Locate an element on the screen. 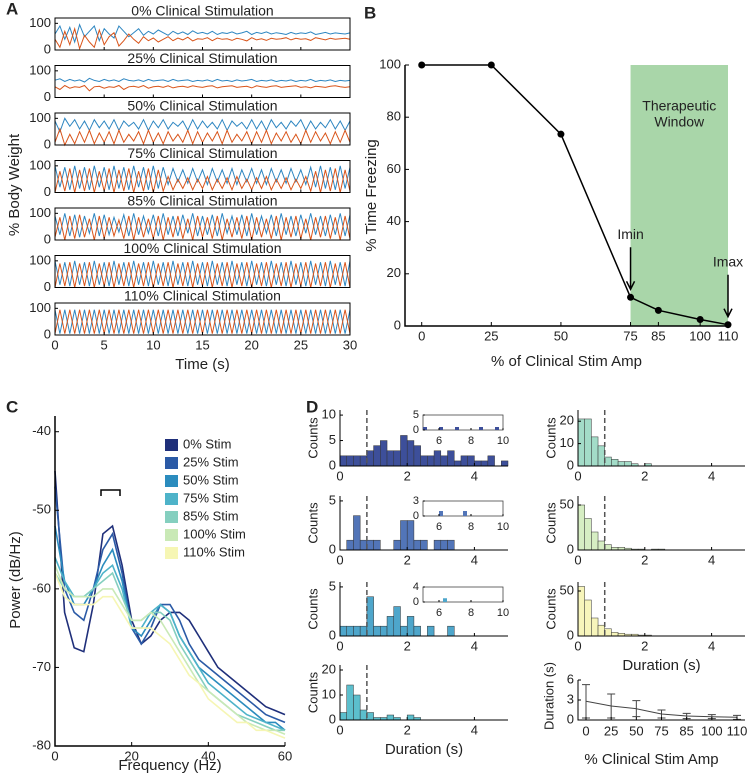 This screenshot has height=775, width=750. annotation-arrow is located at coordinates (630, 269).